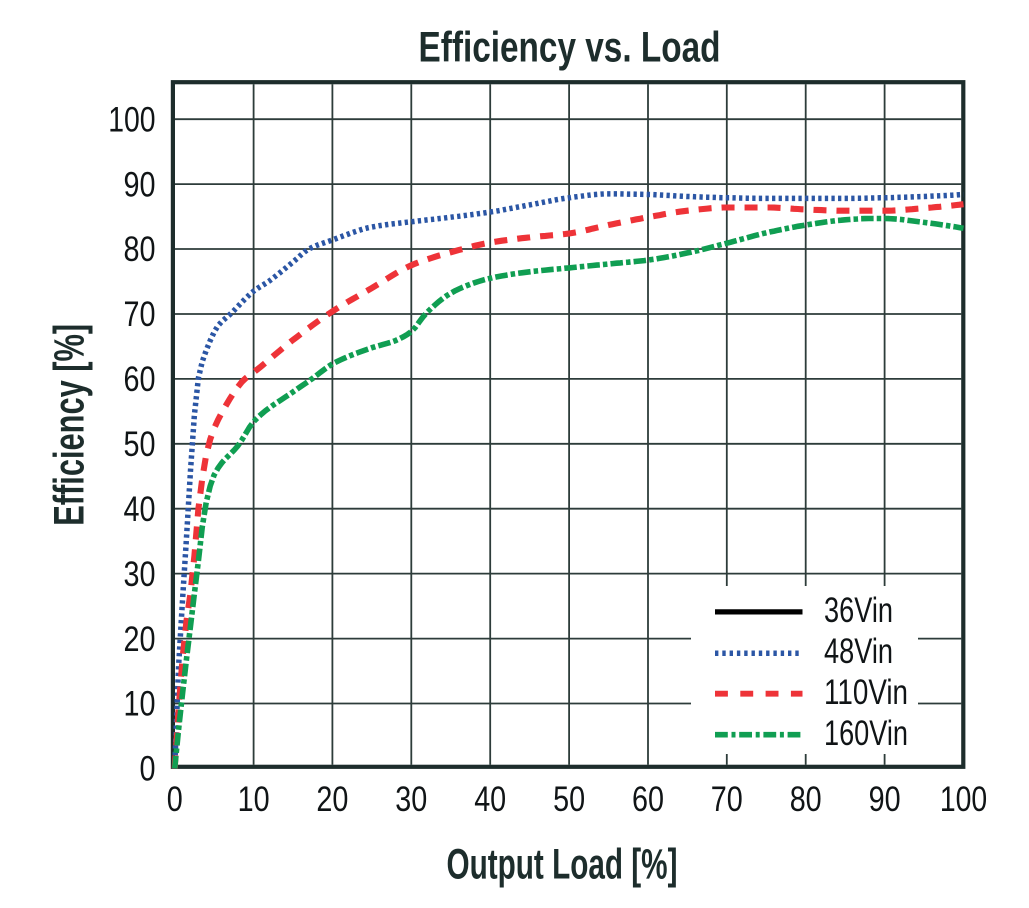 The height and width of the screenshot is (908, 1029). I want to click on svg-text: Efficiency [%], so click(69, 425).